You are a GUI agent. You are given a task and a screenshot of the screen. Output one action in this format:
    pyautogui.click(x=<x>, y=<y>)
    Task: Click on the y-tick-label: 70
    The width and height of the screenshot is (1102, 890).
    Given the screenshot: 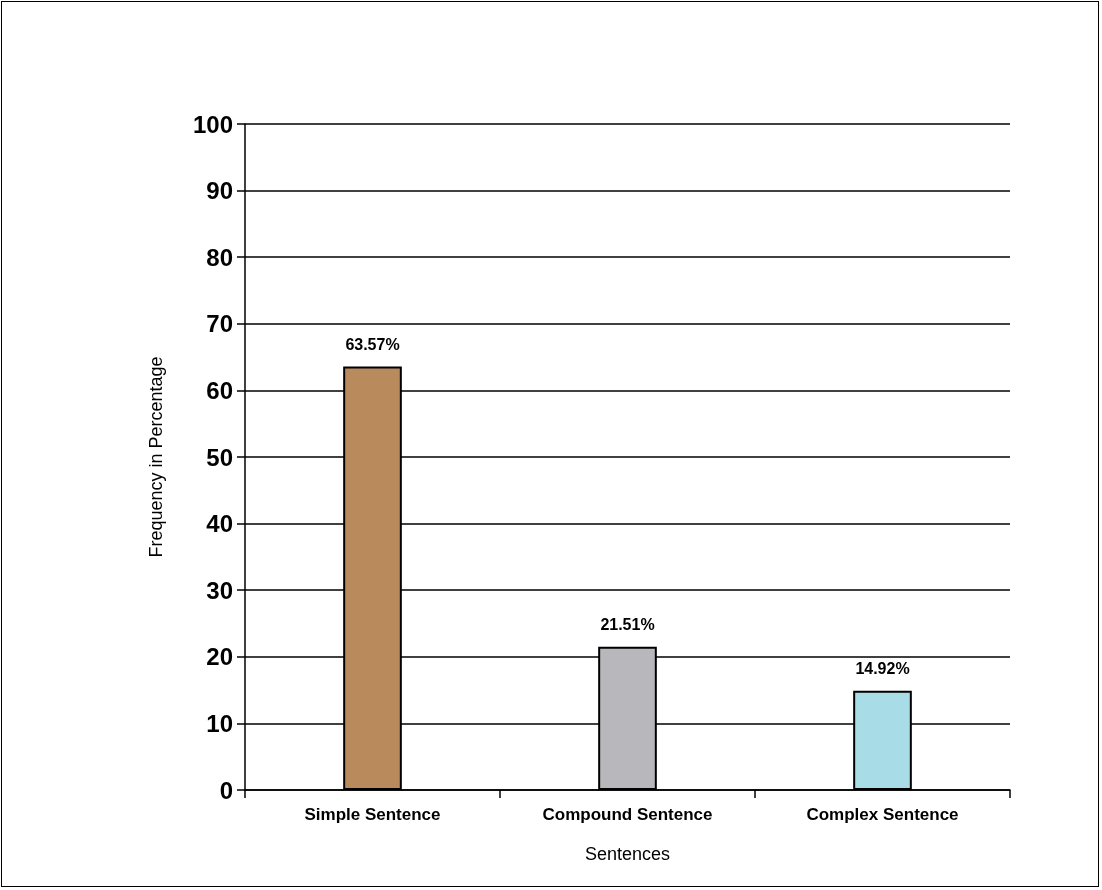 What is the action you would take?
    pyautogui.click(x=219, y=324)
    